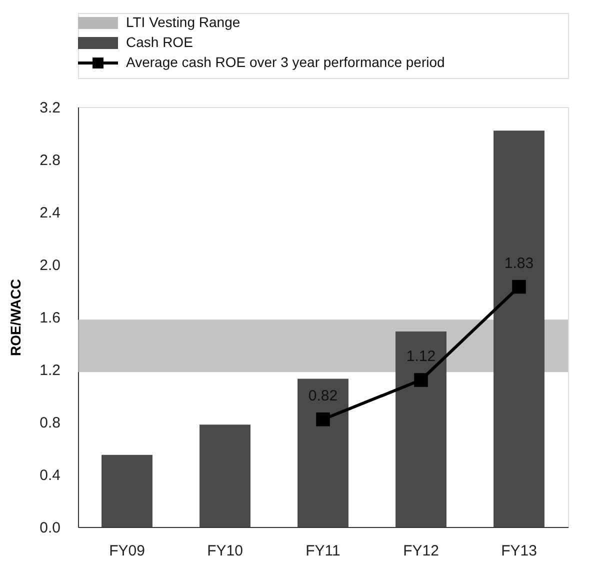 The width and height of the screenshot is (604, 586). What do you see at coordinates (50, 423) in the screenshot?
I see `y-tick-label: 0.8` at bounding box center [50, 423].